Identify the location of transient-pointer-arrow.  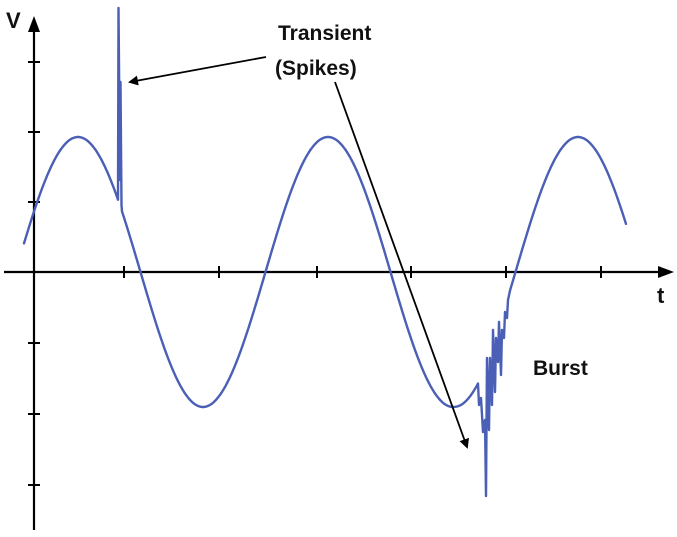
(197, 71).